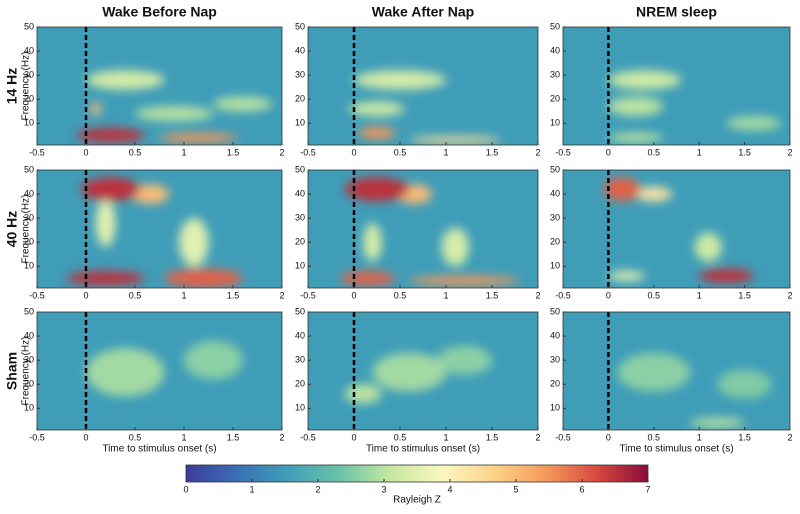 The height and width of the screenshot is (514, 800). Describe the element at coordinates (12, 86) in the screenshot. I see `row-label: 14 Hz` at that location.